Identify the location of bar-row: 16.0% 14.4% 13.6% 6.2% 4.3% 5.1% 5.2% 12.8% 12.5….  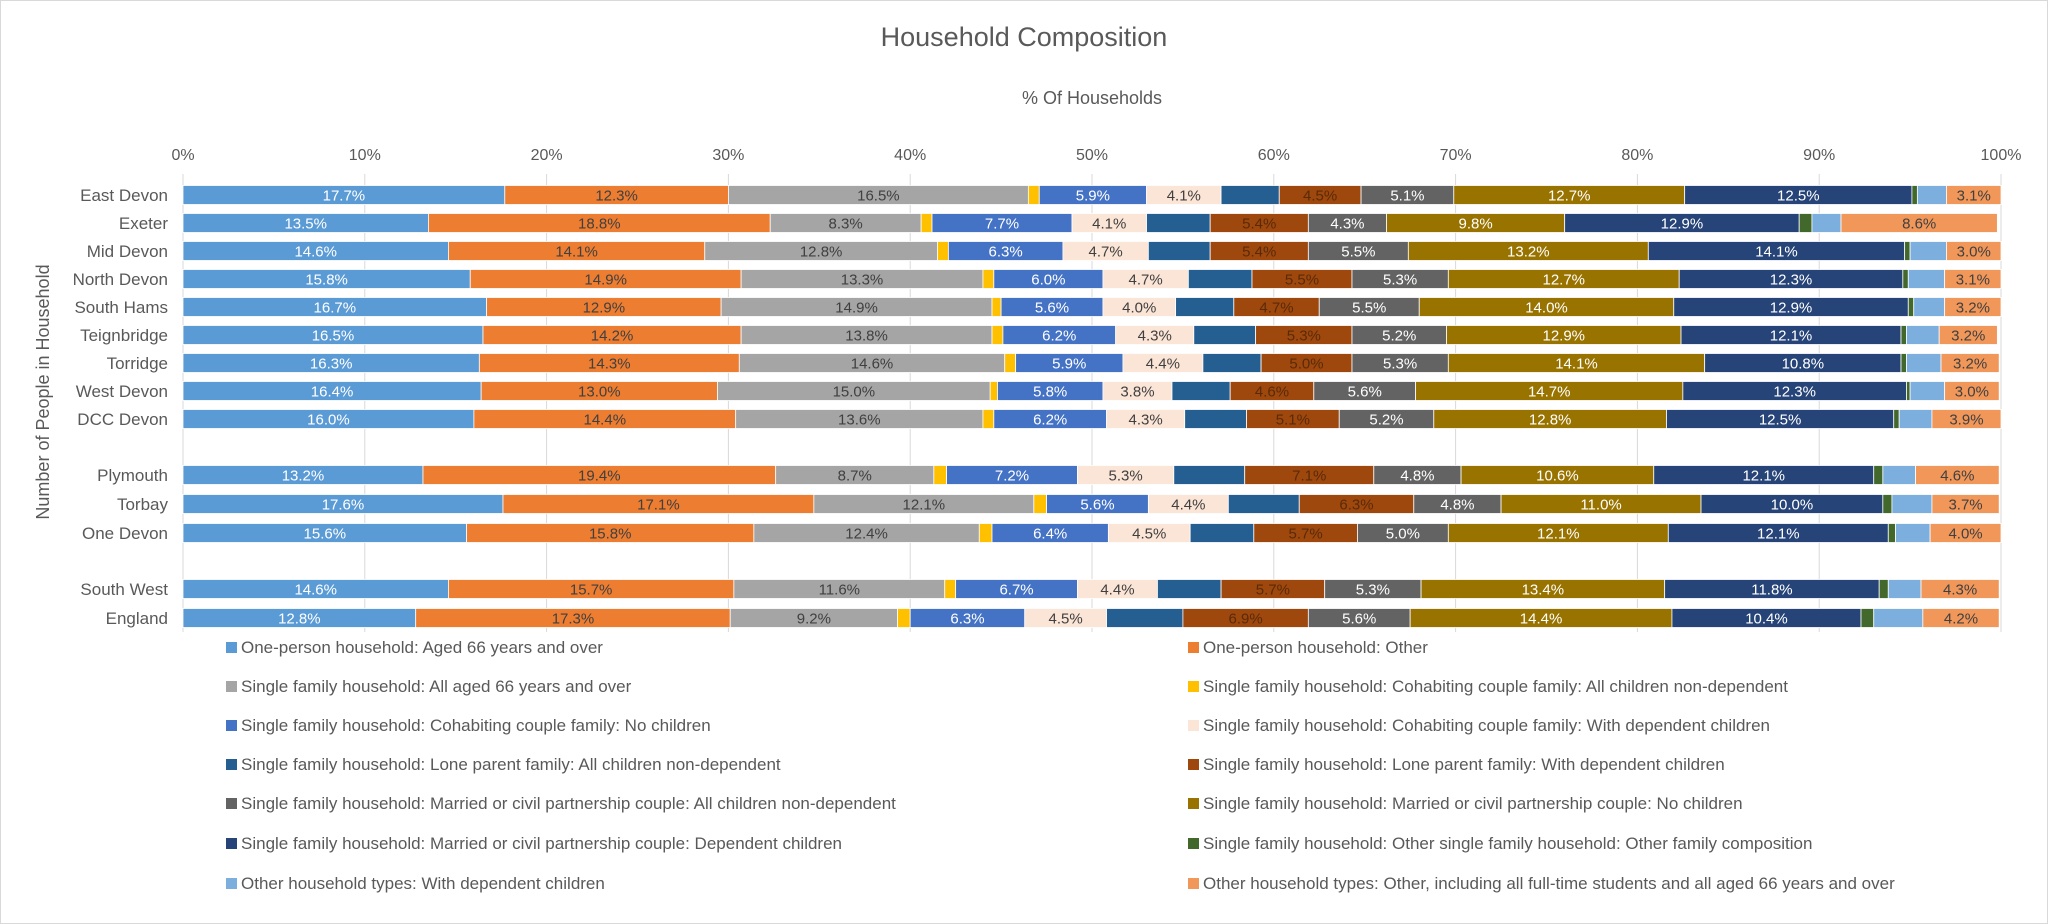
(1092, 419).